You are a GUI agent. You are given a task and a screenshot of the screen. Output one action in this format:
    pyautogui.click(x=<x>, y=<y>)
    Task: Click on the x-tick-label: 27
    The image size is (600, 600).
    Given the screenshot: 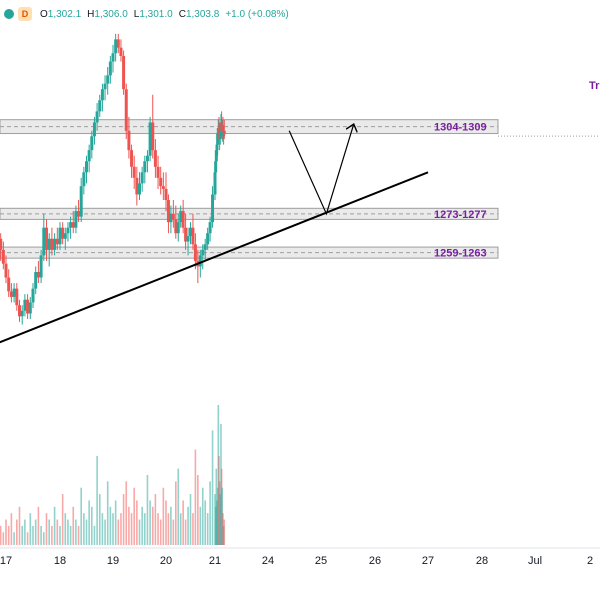 What is the action you would take?
    pyautogui.click(x=428, y=561)
    